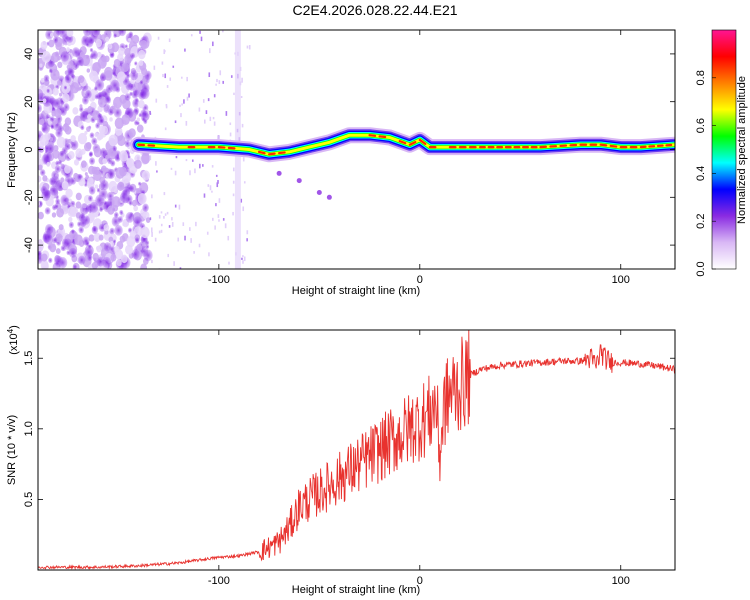 The width and height of the screenshot is (750, 600). Describe the element at coordinates (29, 358) in the screenshot. I see `y-tick-label: 1.5` at that location.